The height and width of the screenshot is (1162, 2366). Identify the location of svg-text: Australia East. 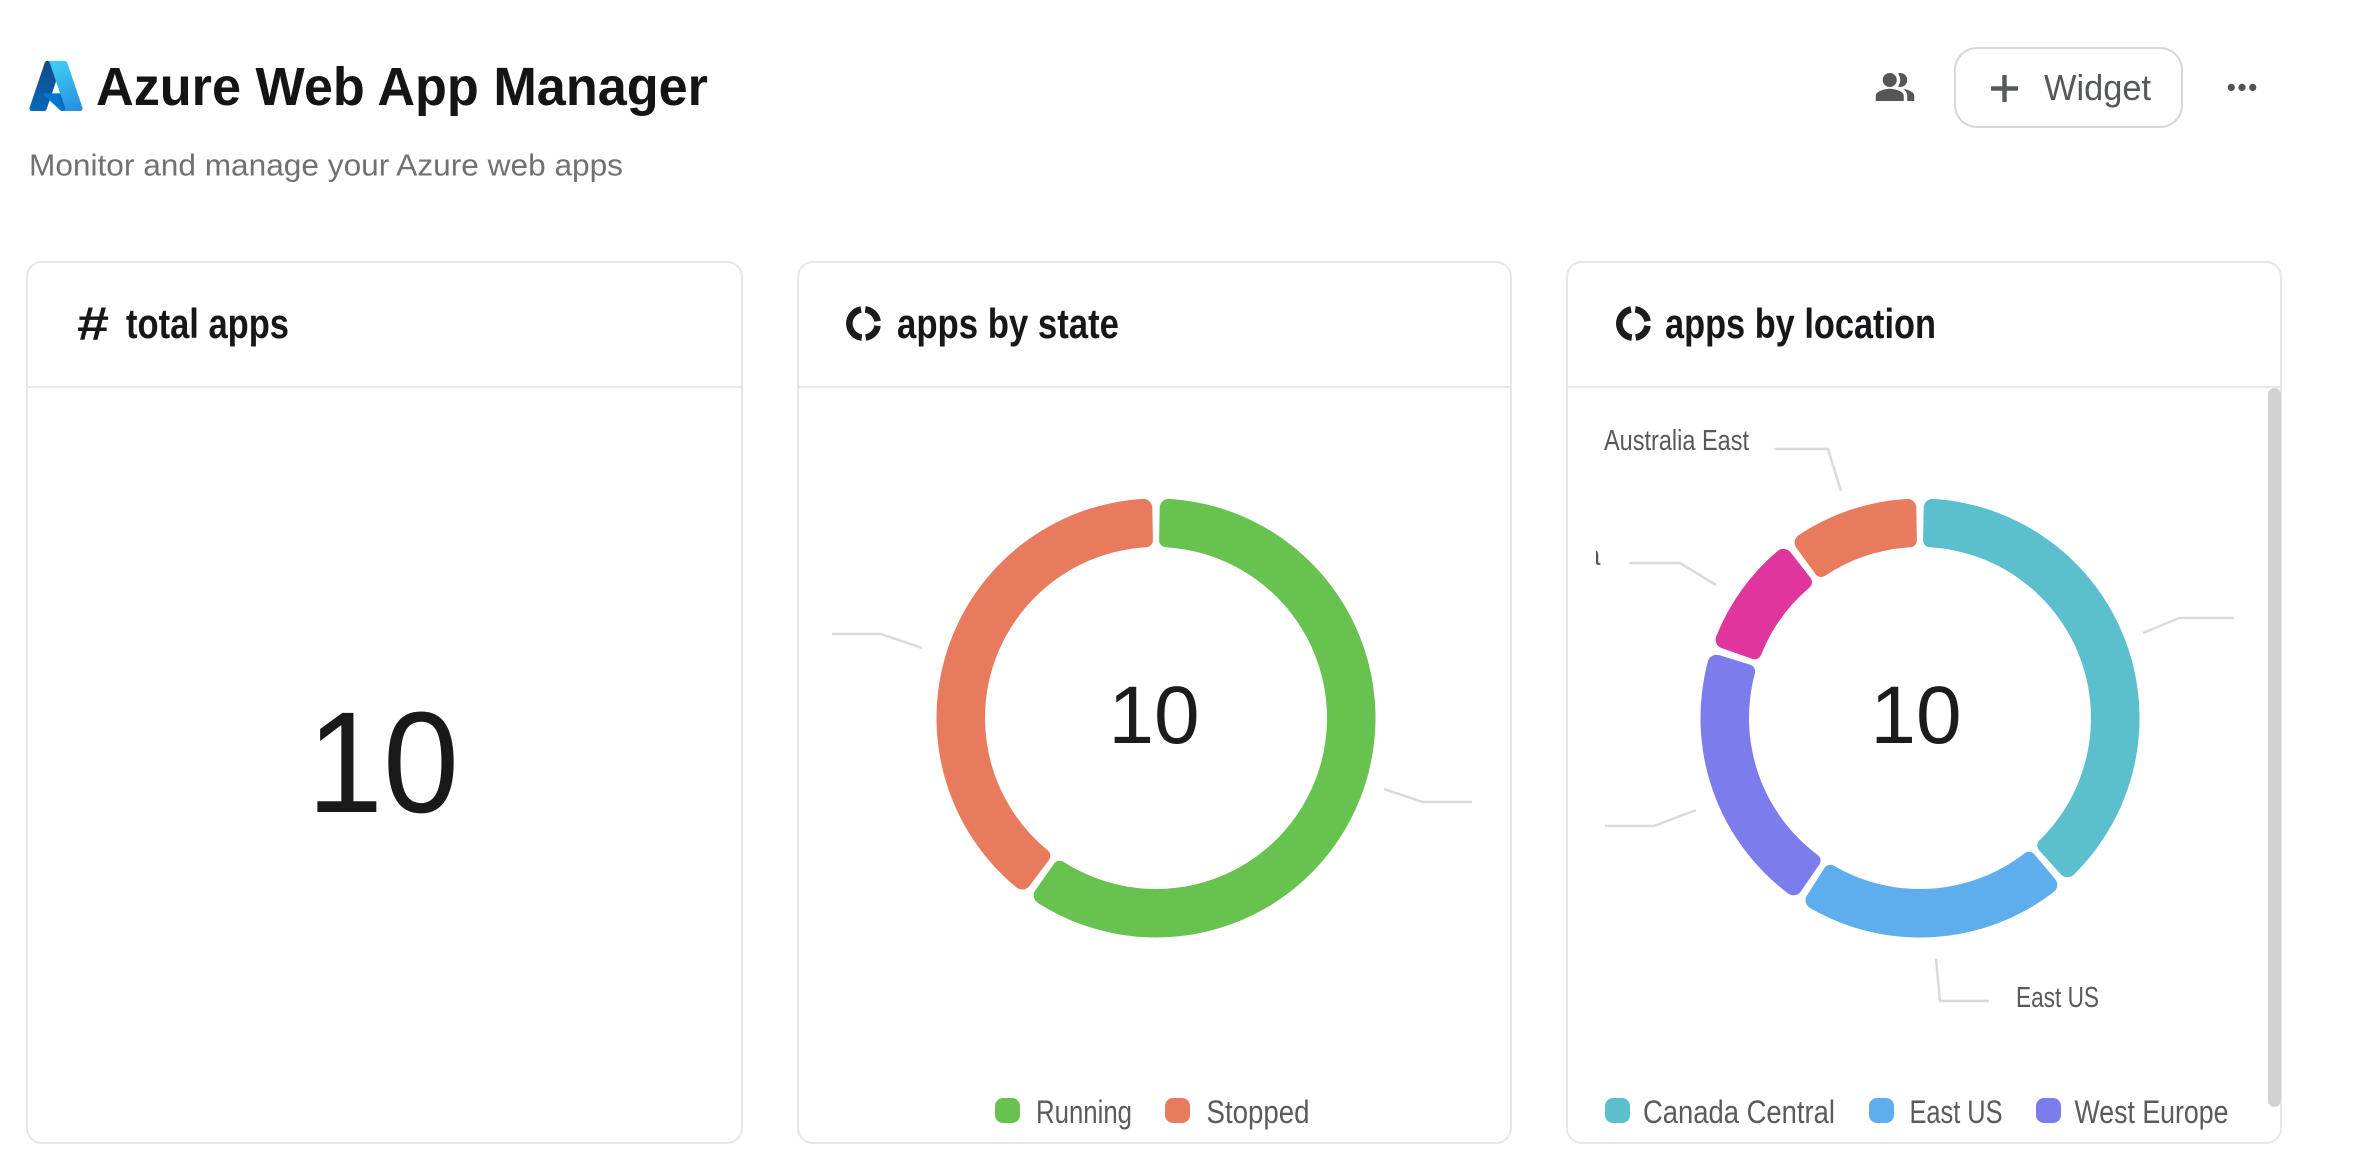
(1676, 441).